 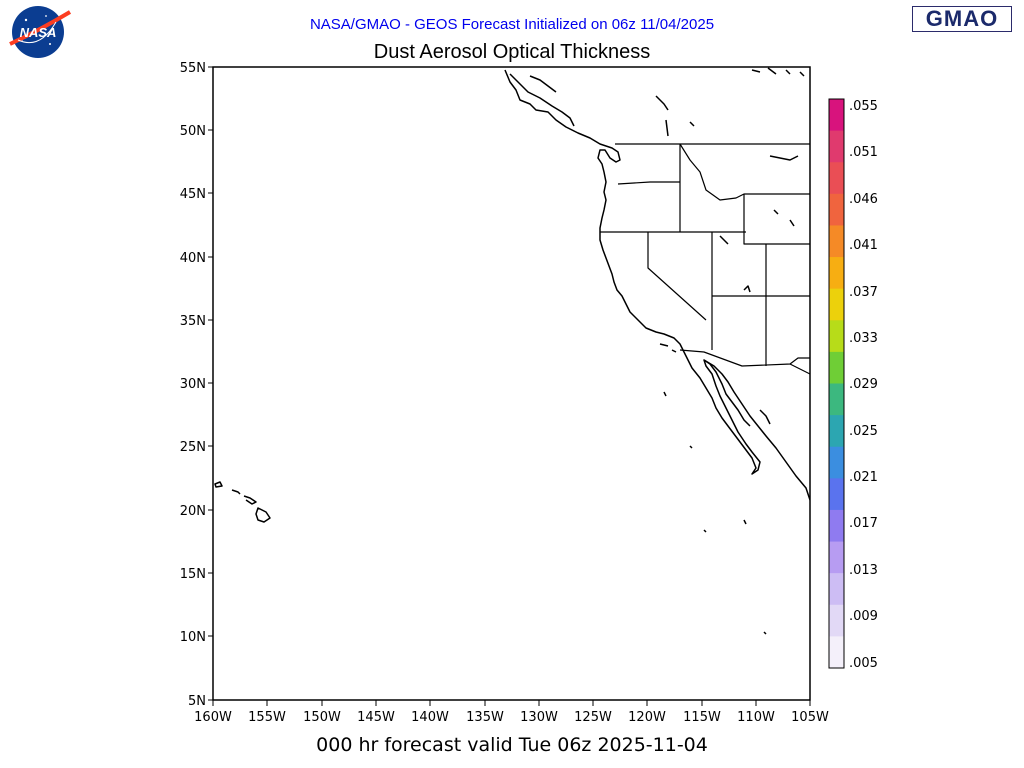 I want to click on lon-tick-label: 110W, so click(x=756, y=717).